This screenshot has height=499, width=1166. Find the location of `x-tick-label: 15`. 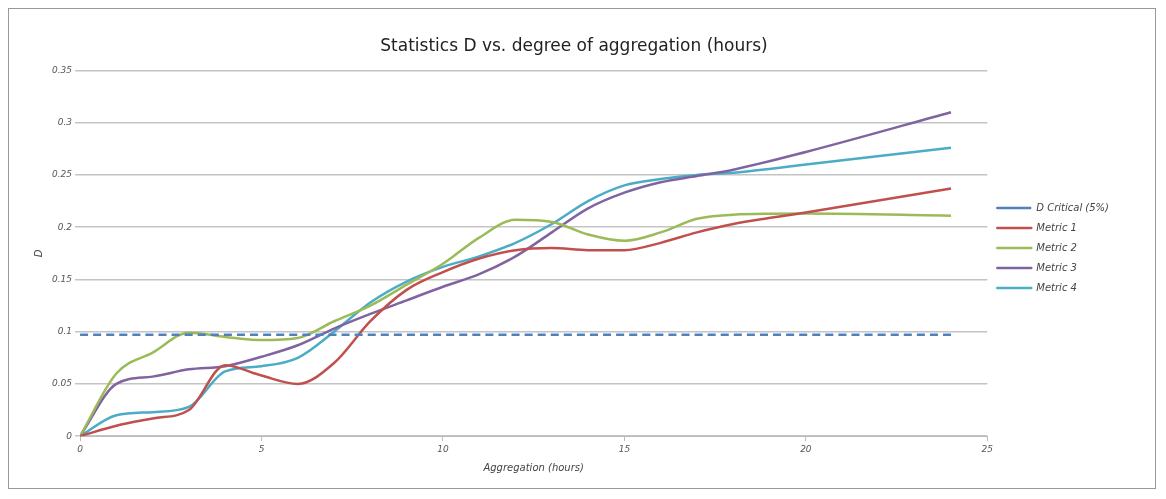

x-tick-label: 15 is located at coordinates (624, 448).